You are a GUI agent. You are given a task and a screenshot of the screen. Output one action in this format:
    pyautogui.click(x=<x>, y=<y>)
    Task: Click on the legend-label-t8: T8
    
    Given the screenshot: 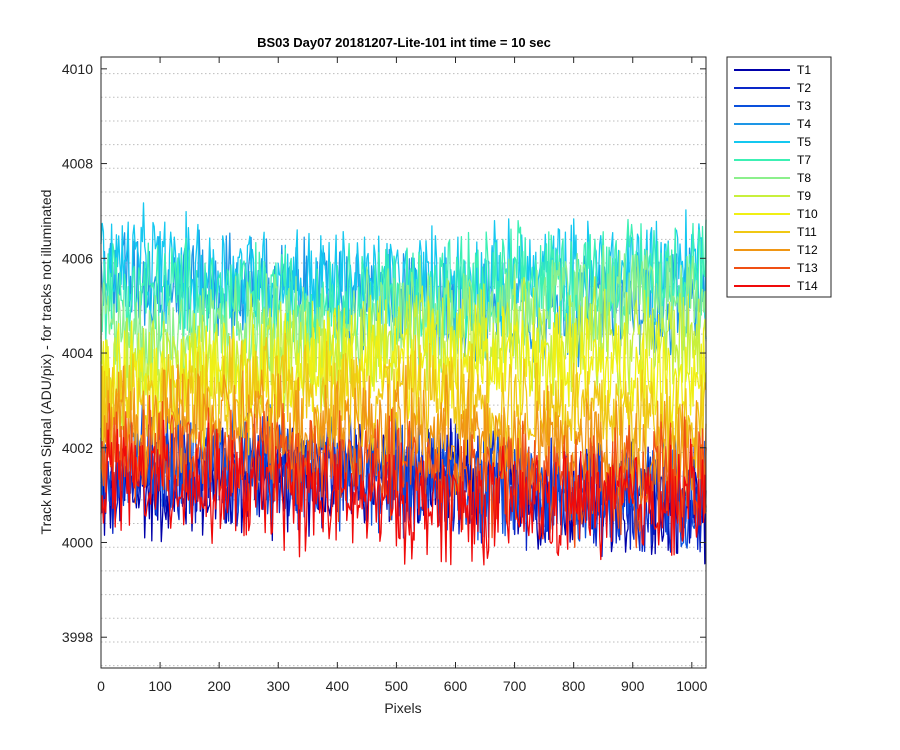 What is the action you would take?
    pyautogui.click(x=804, y=178)
    